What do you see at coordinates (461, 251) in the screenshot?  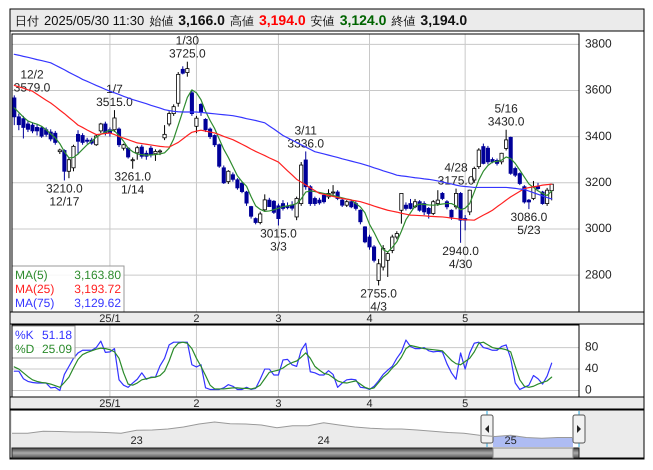 I see `annotation: 2940.0` at bounding box center [461, 251].